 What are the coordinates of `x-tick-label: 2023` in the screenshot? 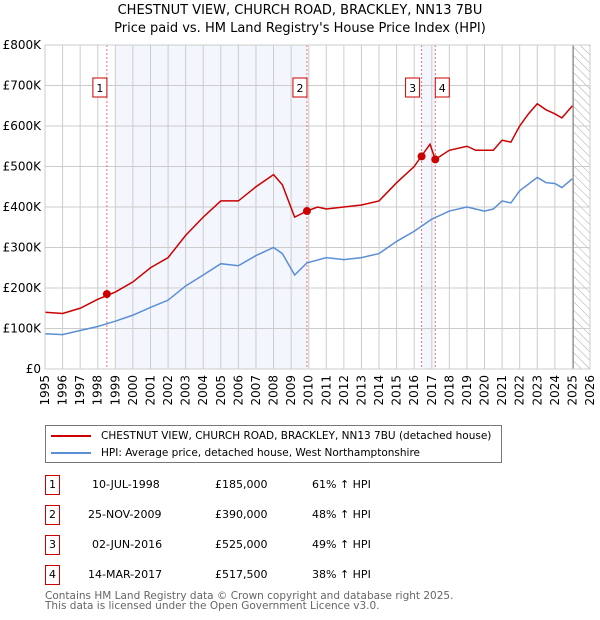 It's located at (537, 390).